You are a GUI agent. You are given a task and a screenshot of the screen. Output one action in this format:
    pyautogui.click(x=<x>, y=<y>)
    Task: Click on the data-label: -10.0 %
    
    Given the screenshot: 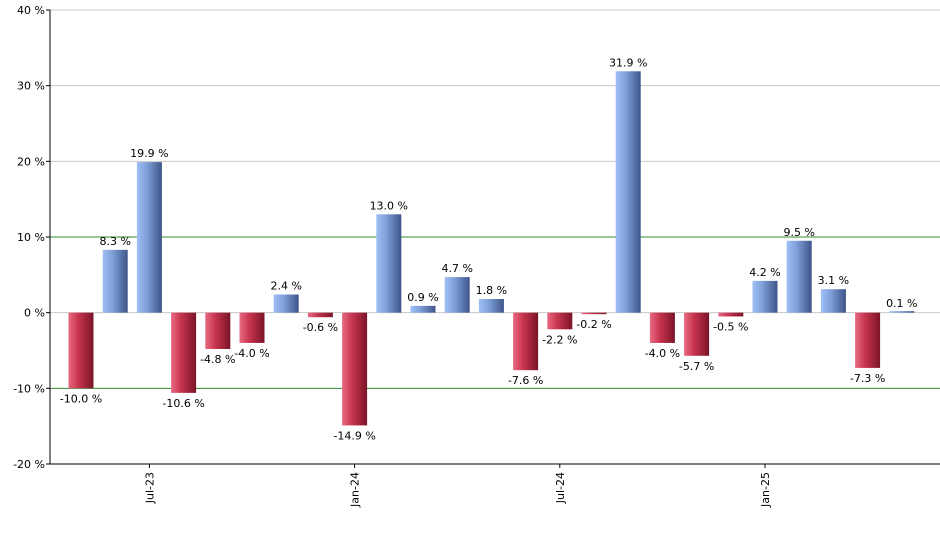 What is the action you would take?
    pyautogui.click(x=81, y=398)
    